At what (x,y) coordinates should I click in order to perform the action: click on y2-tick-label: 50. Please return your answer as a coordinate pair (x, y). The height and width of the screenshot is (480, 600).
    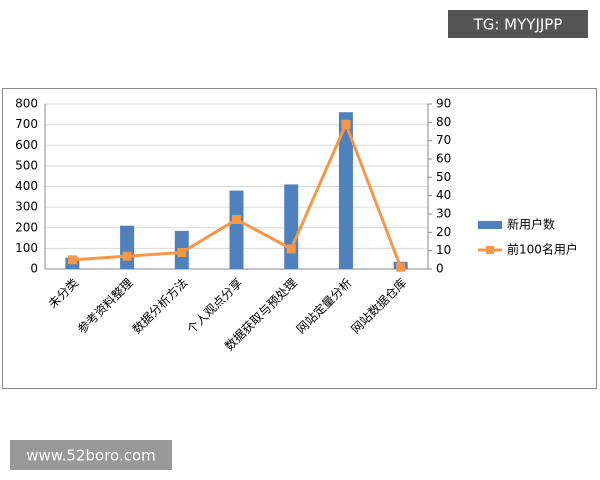
    Looking at the image, I should click on (443, 177).